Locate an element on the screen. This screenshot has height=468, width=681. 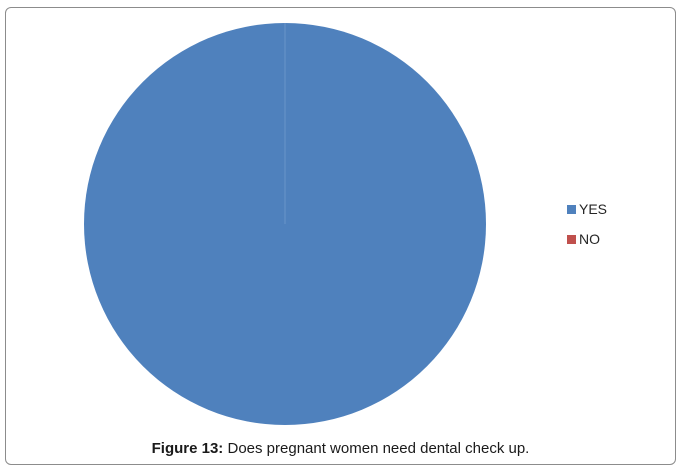
legend-item-no: NO is located at coordinates (587, 239).